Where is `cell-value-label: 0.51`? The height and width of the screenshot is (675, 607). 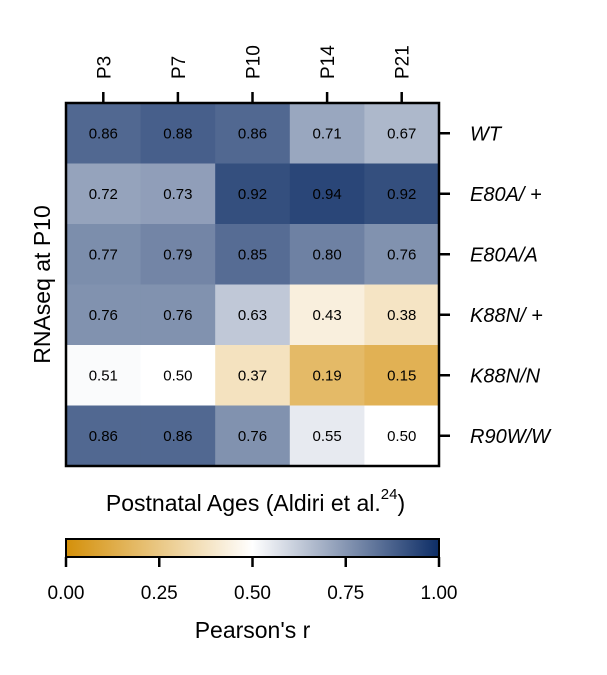 cell-value-label: 0.51 is located at coordinates (103, 375).